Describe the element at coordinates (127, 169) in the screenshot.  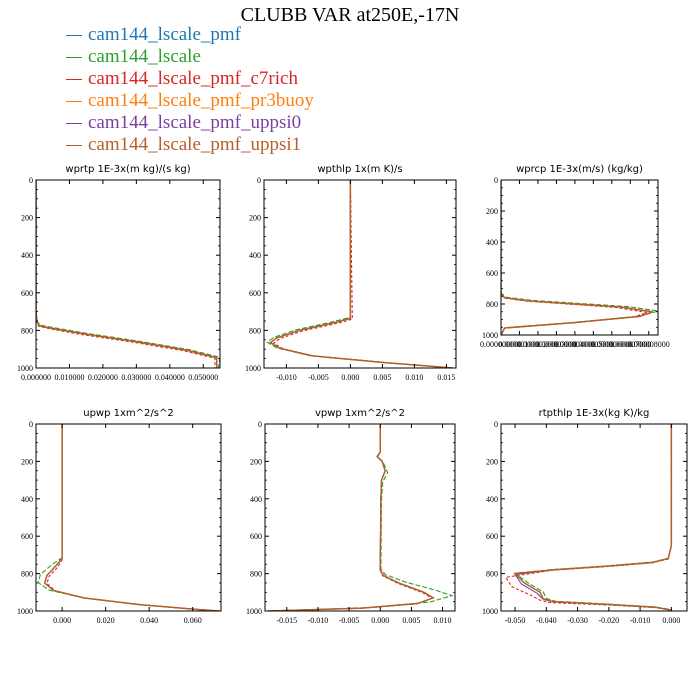
I see `panel-title: wprtp 1E-3x(m kg)/(s kg)` at that location.